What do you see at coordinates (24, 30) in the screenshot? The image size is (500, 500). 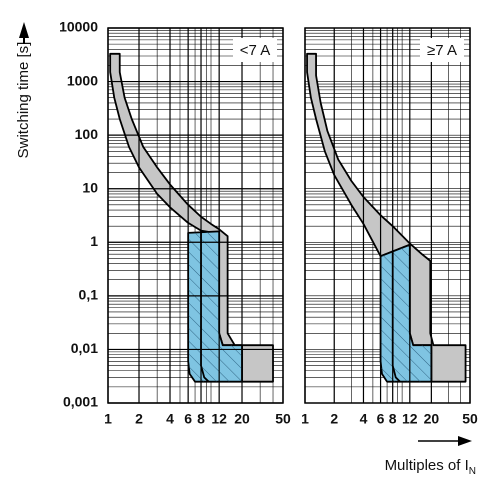 I see `y-axis-arrow` at bounding box center [24, 30].